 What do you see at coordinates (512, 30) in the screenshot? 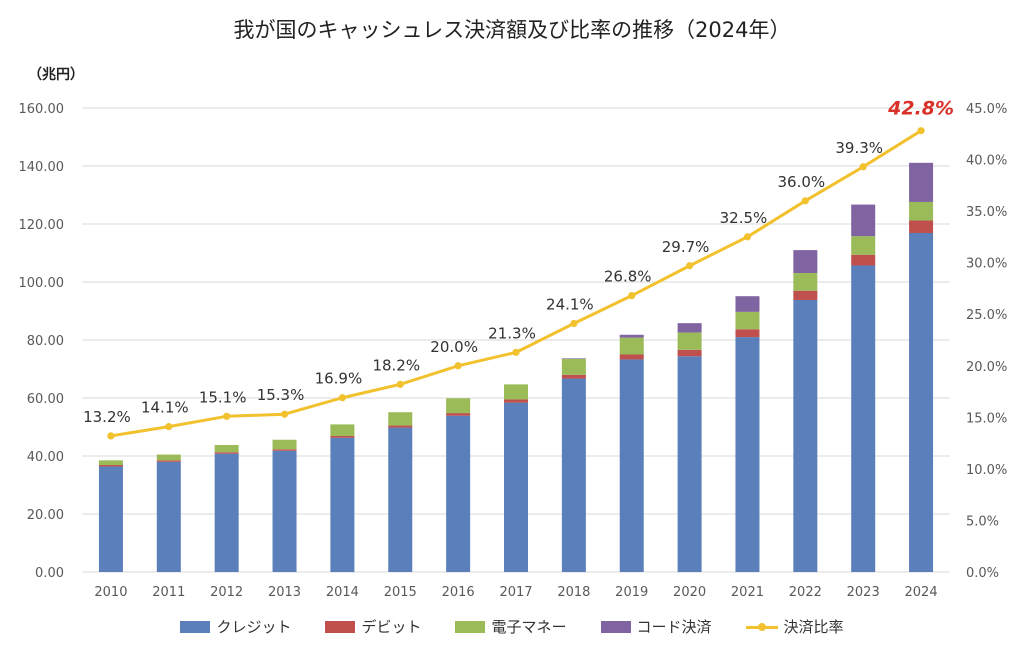
I see `chart-title: 我が国のキャッシュレス決済額及び比率の推移（2024年）` at bounding box center [512, 30].